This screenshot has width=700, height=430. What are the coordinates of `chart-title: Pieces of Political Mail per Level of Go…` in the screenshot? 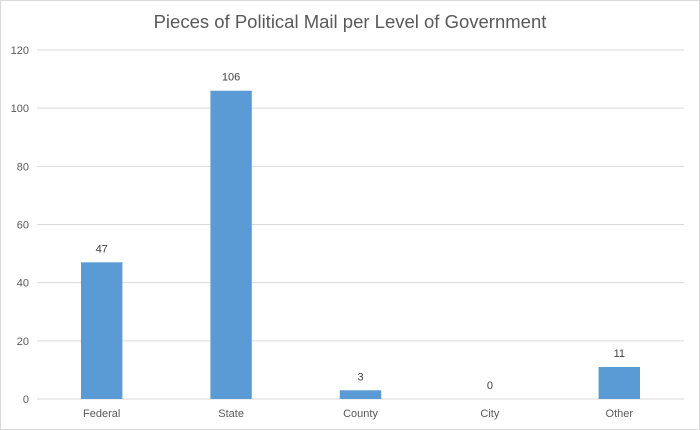 It's located at (350, 21).